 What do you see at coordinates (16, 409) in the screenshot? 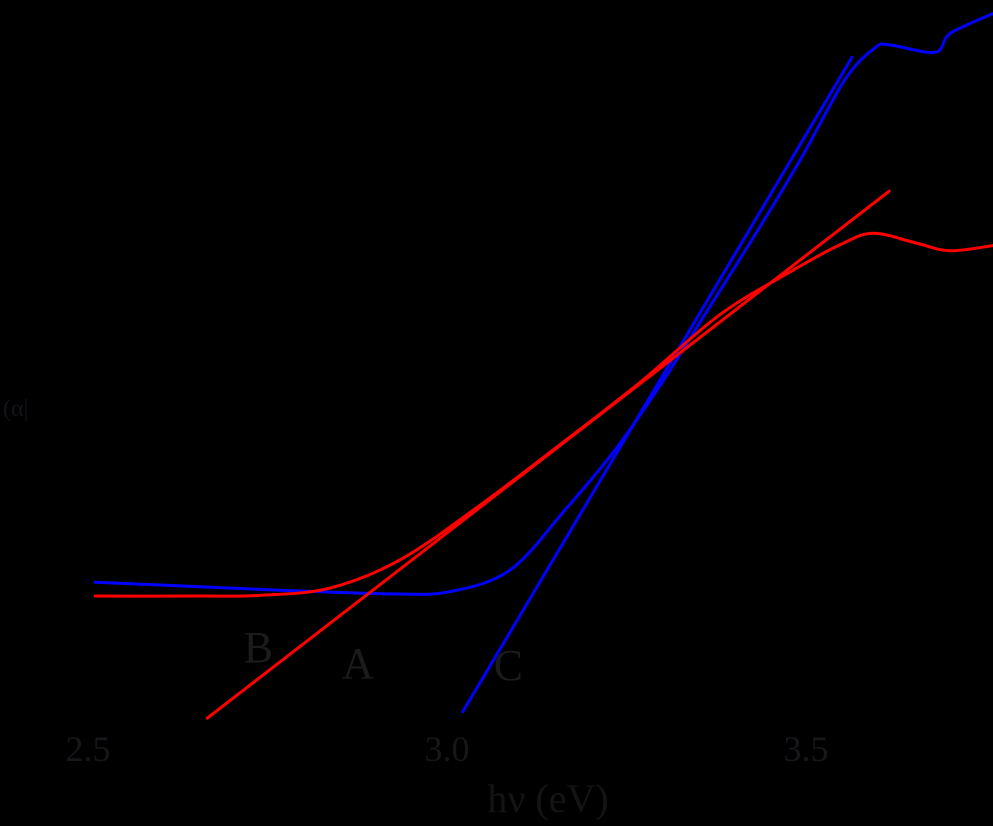
I see `y-axis-label-fragment: (α|` at bounding box center [16, 409].